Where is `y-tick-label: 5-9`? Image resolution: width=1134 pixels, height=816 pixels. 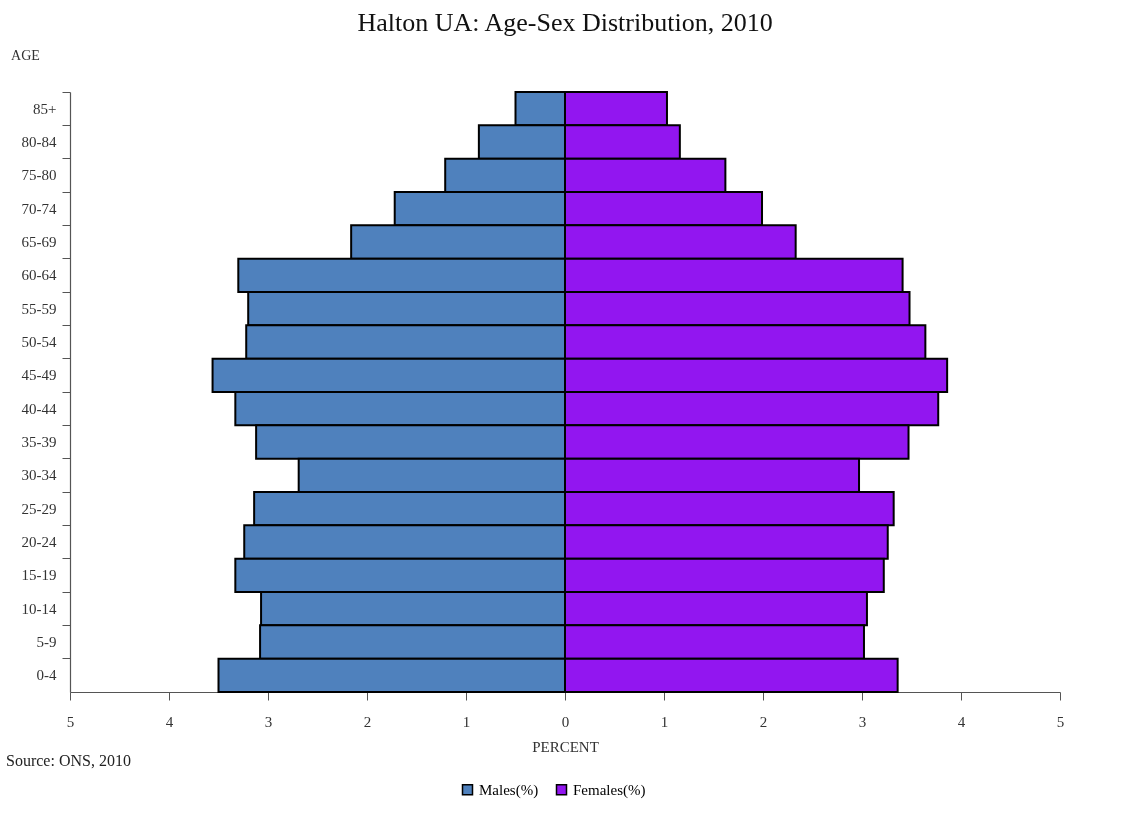 y-tick-label: 5-9 is located at coordinates (46, 642).